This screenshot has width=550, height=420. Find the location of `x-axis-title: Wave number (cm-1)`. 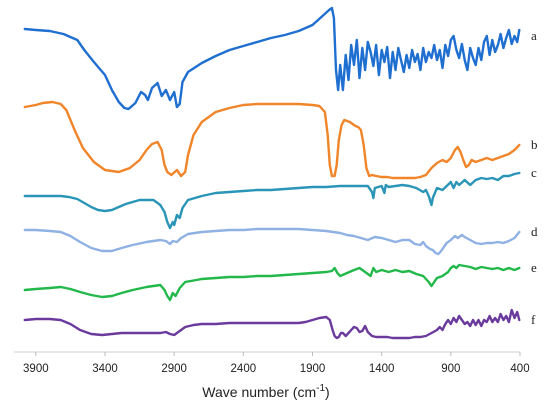

x-axis-title: Wave number (cm-1) is located at coordinates (265, 391).